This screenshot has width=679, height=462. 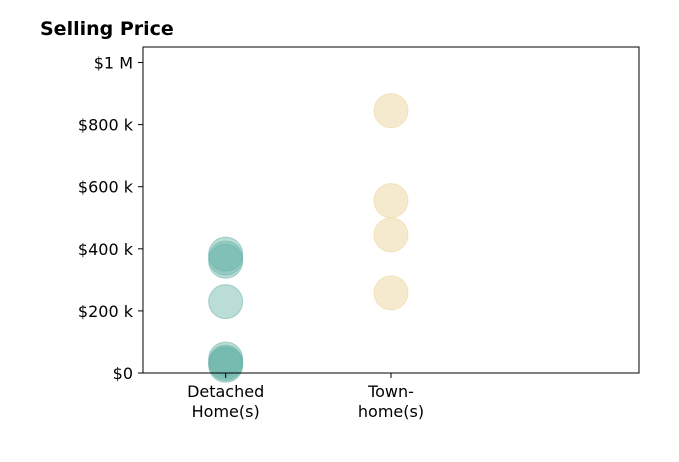 What do you see at coordinates (390, 391) in the screenshot?
I see `x-tick-label: Town-` at bounding box center [390, 391].